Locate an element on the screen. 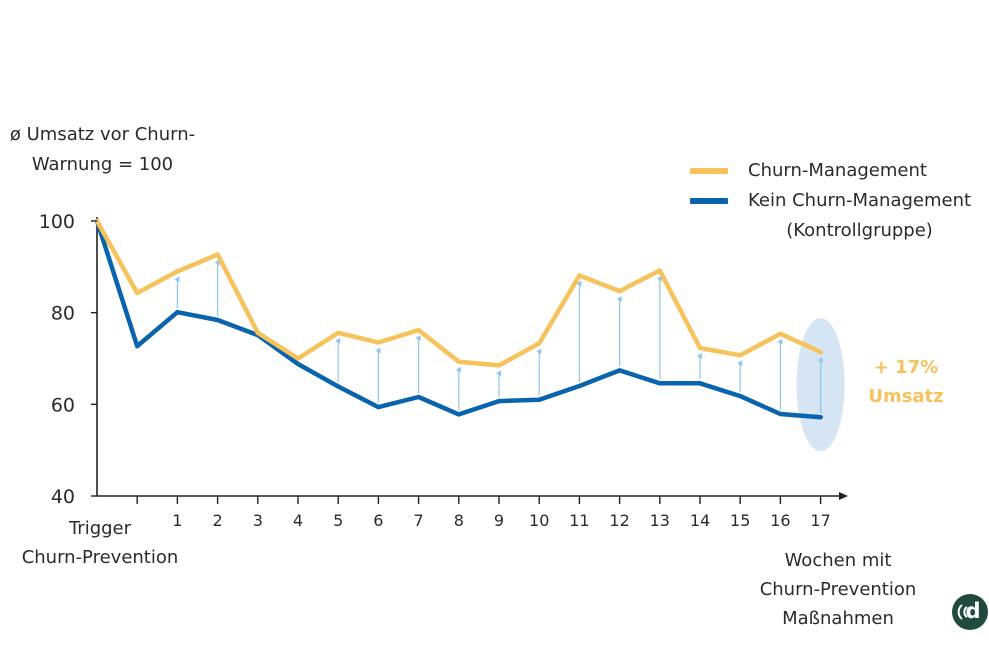  legend-item-kein-churn-management: Kein Churn-Management (Kontrollgruppe) is located at coordinates (830, 216).